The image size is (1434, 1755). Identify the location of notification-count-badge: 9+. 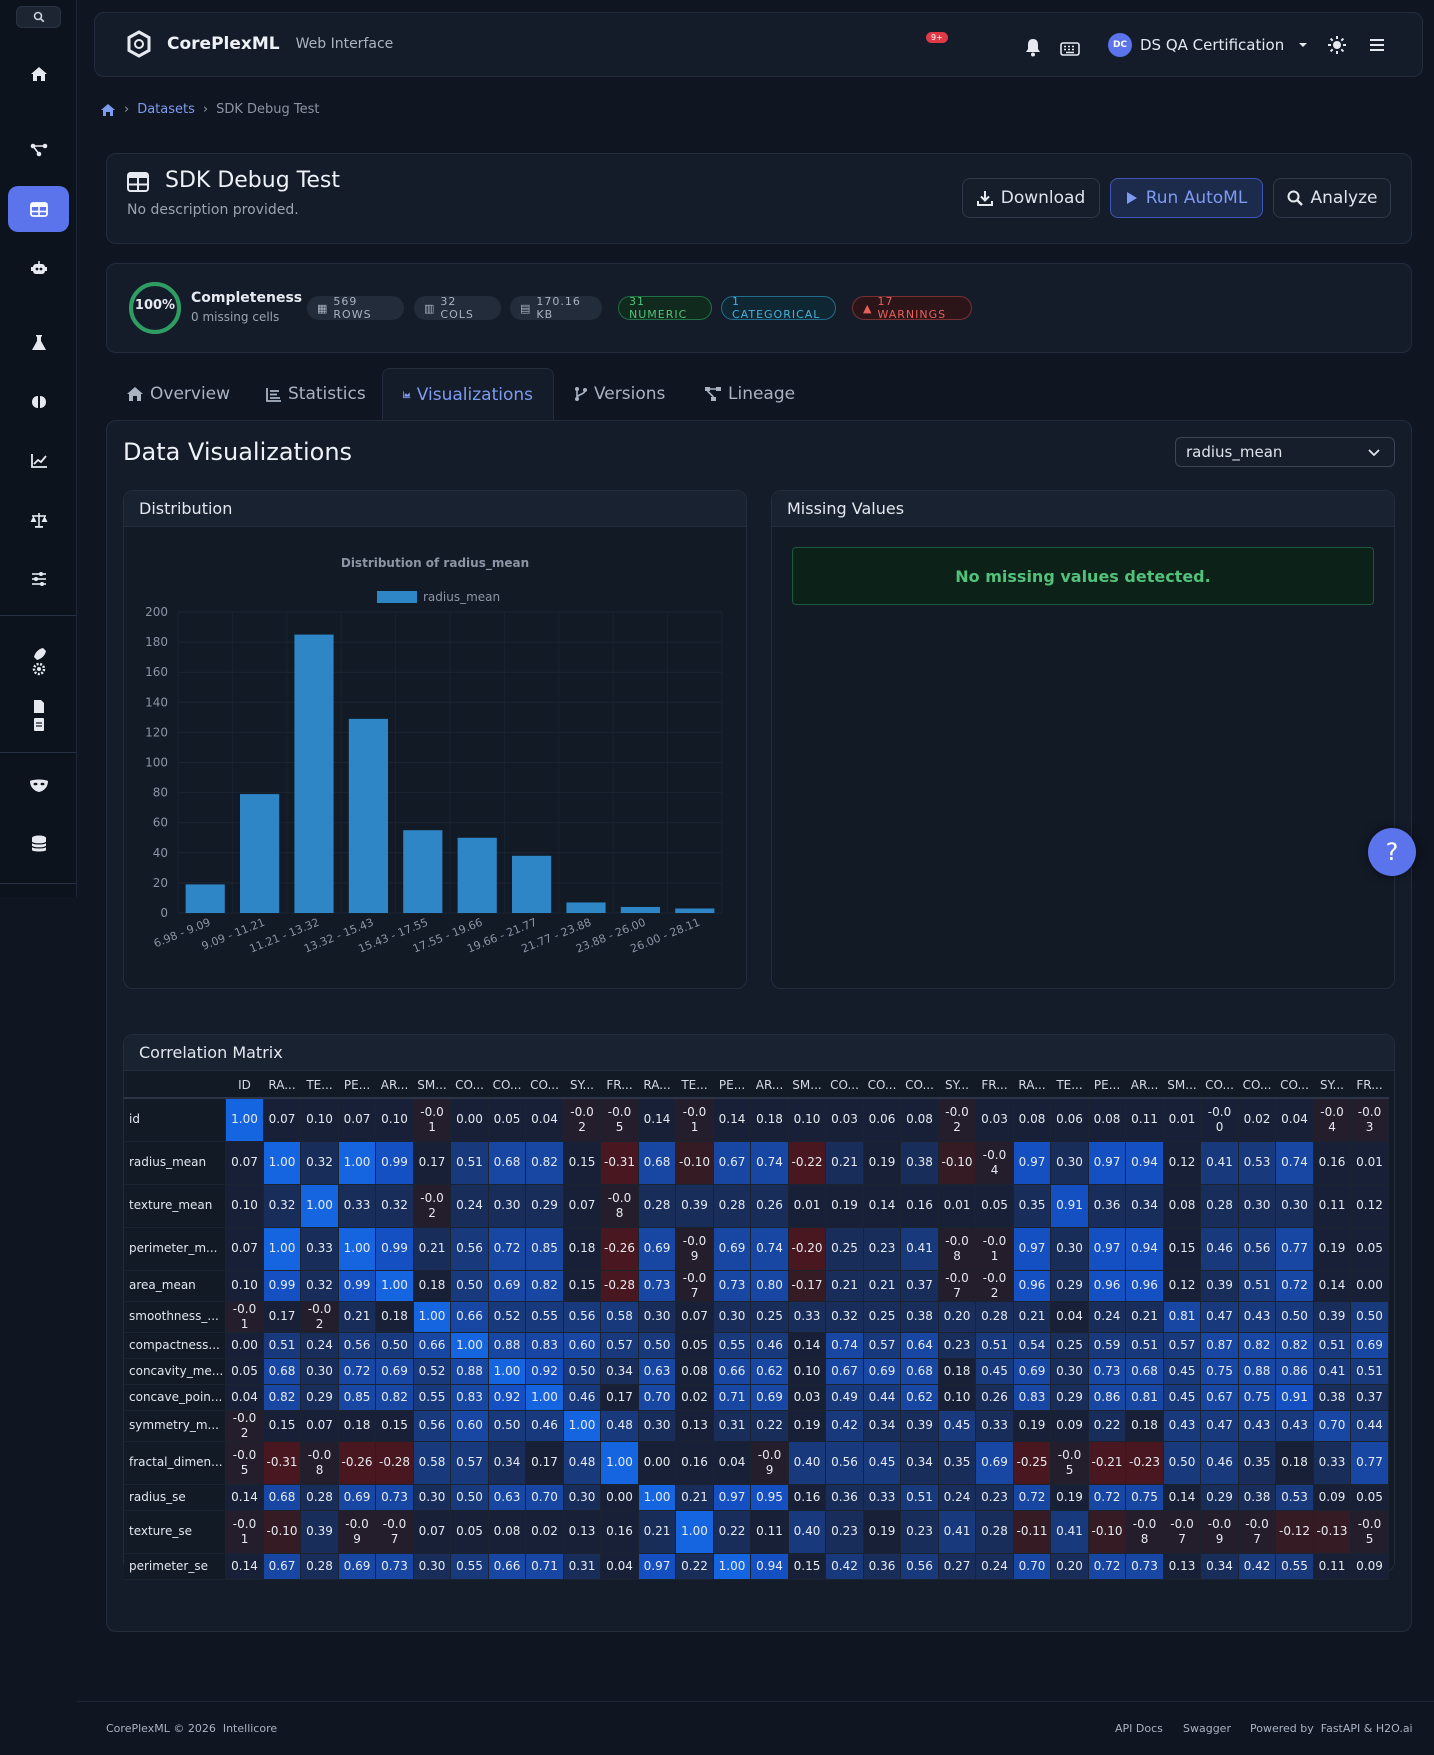
(937, 37).